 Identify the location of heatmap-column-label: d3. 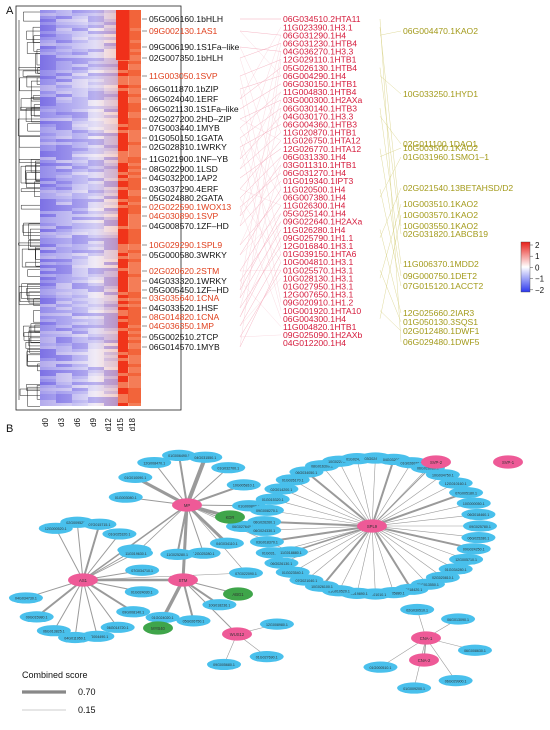
(61, 421).